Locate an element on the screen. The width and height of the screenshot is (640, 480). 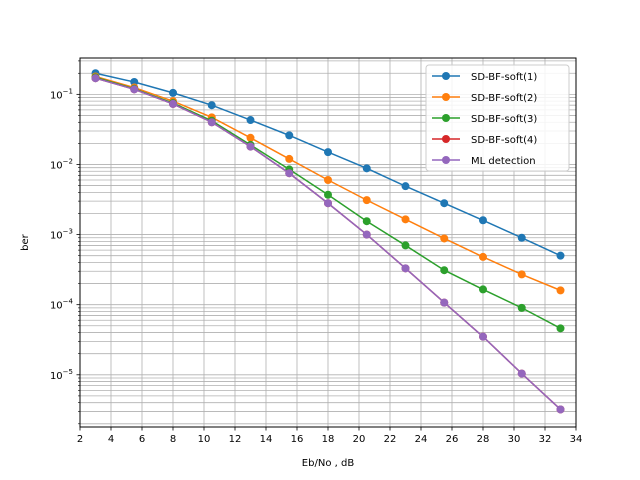
x-tick-label: 18 is located at coordinates (328, 439).